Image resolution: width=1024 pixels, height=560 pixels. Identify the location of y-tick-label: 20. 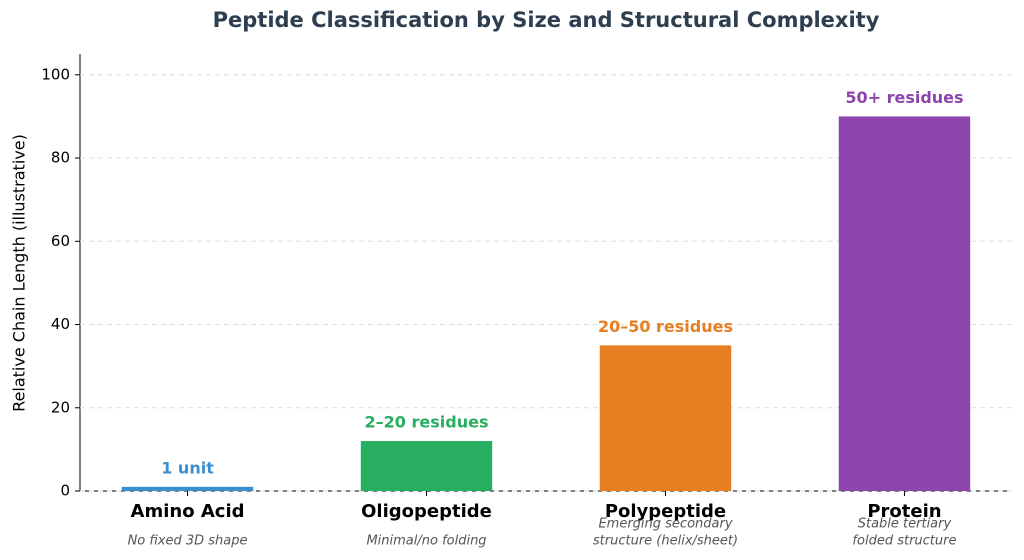
(60, 407).